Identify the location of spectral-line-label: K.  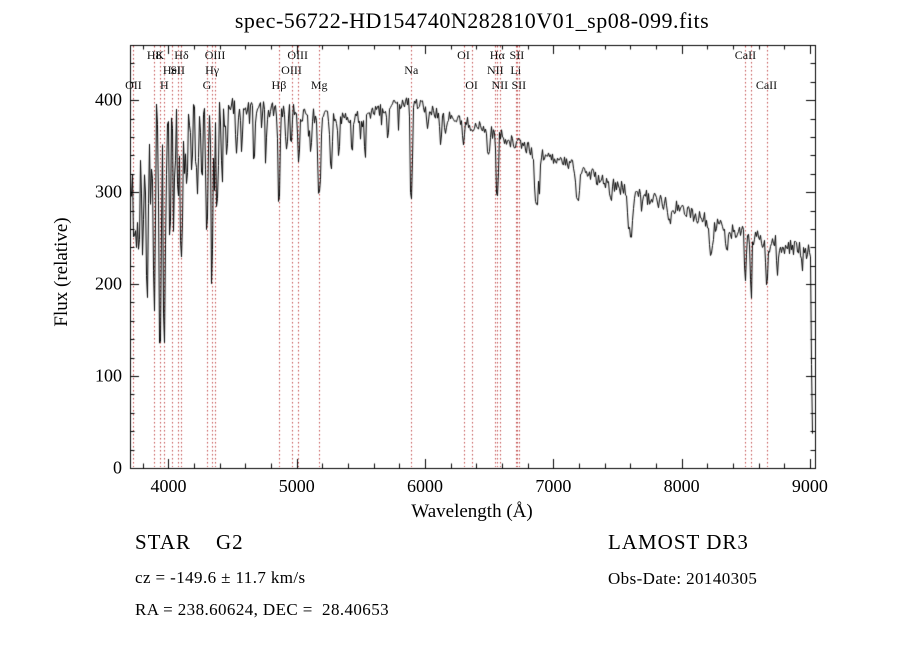
(160, 55).